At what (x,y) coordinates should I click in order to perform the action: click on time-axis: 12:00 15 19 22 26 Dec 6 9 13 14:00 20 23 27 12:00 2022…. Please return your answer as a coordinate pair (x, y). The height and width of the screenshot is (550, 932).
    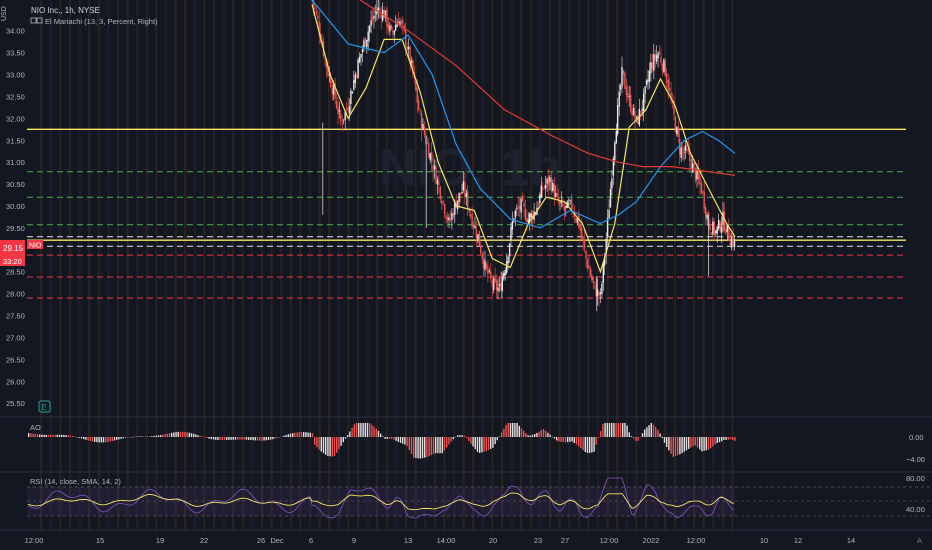
    Looking at the image, I should click on (440, 540).